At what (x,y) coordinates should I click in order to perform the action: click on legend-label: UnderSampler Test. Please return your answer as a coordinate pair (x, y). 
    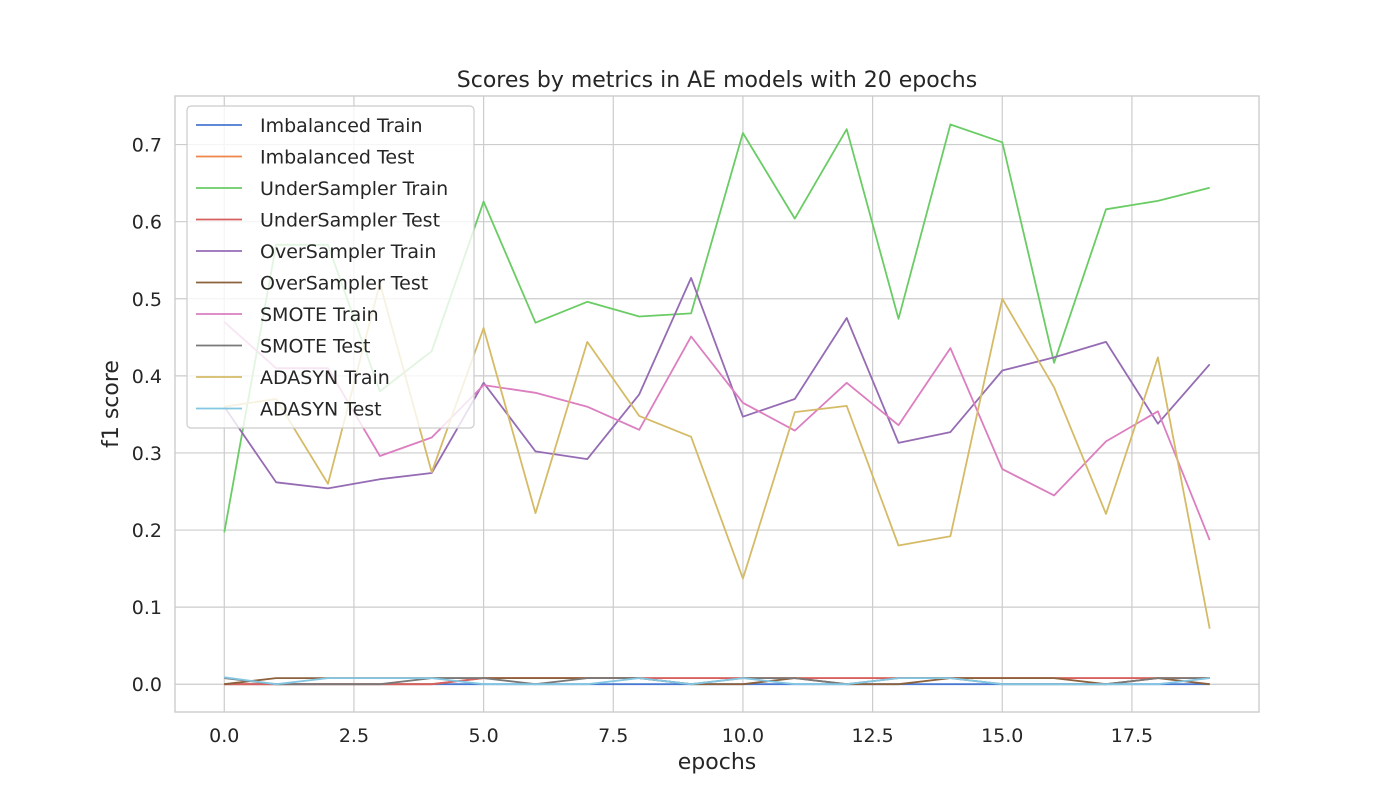
    Looking at the image, I should click on (350, 221).